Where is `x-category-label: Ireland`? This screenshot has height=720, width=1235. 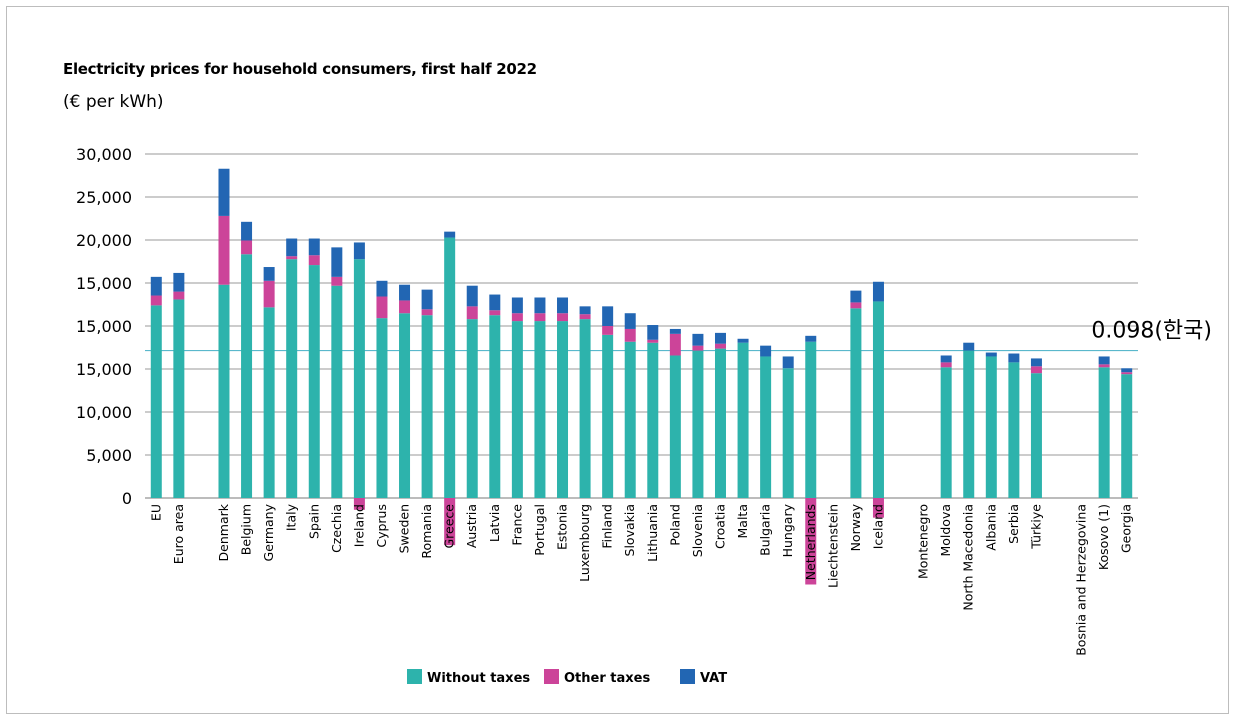
x-category-label: Ireland is located at coordinates (358, 525).